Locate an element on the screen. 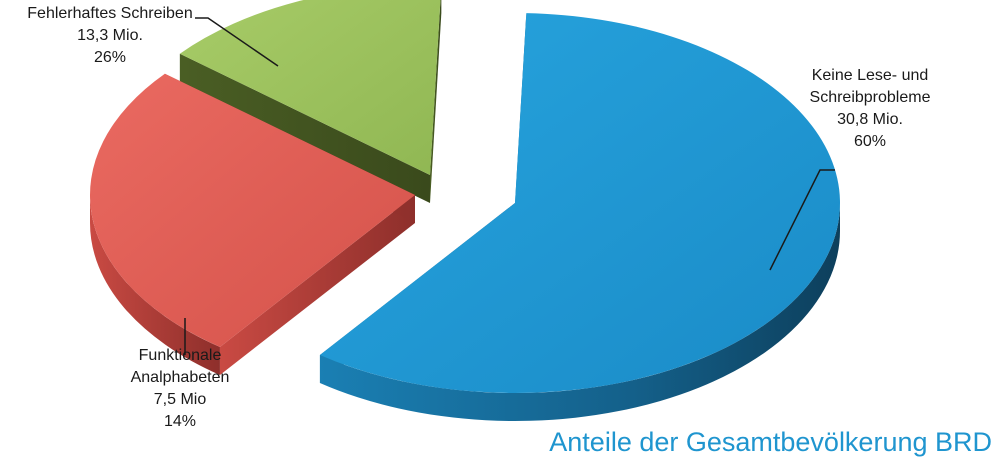  slice-label: Funktionale Analphabeten 7,5 Mio 14% is located at coordinates (180, 388).